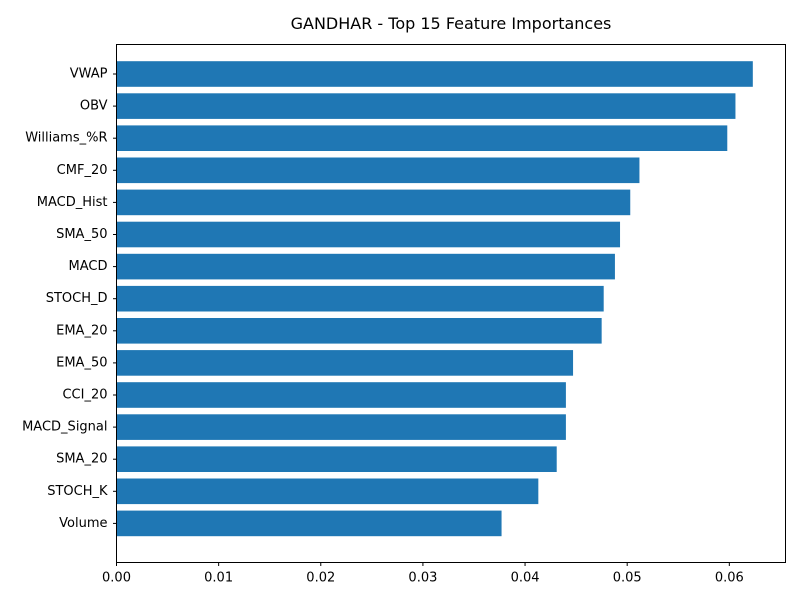 This screenshot has width=800, height=600. What do you see at coordinates (66, 138) in the screenshot?
I see `y-tick-label: Williams_%R` at bounding box center [66, 138].